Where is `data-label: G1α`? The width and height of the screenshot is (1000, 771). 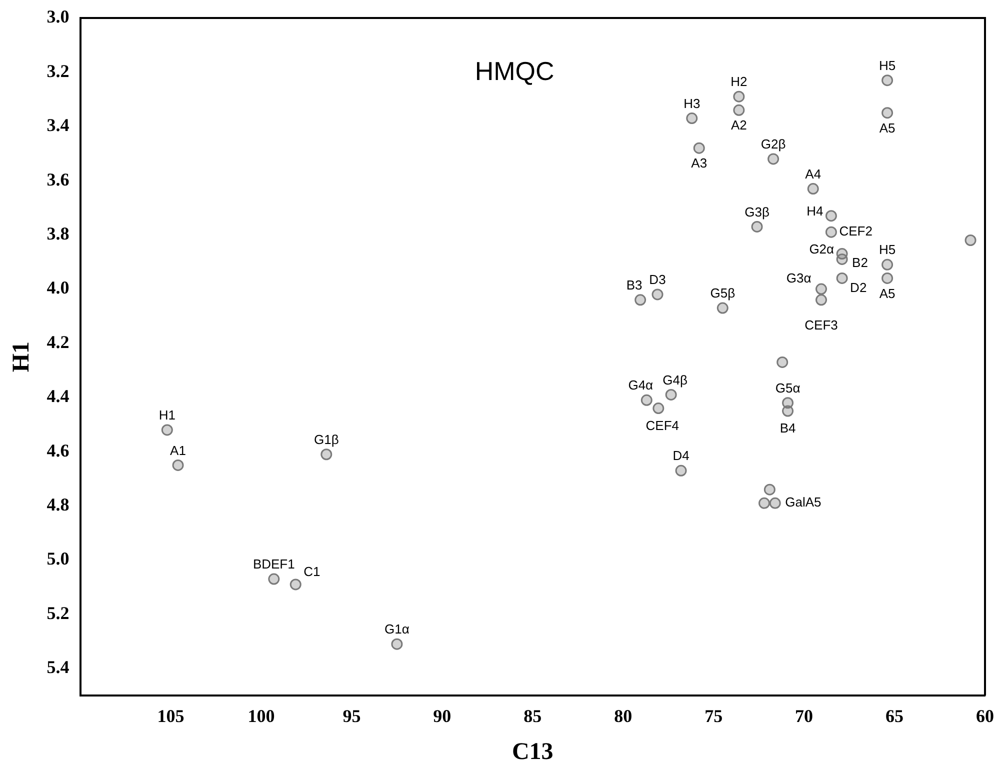
data-label: G1α is located at coordinates (397, 629).